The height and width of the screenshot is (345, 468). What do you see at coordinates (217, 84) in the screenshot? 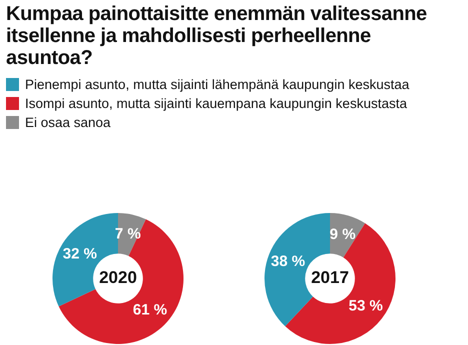
I see `legend-label: Pienempi asunto, mutta sijainti lähempänä kaupungin keskustaa` at bounding box center [217, 84].